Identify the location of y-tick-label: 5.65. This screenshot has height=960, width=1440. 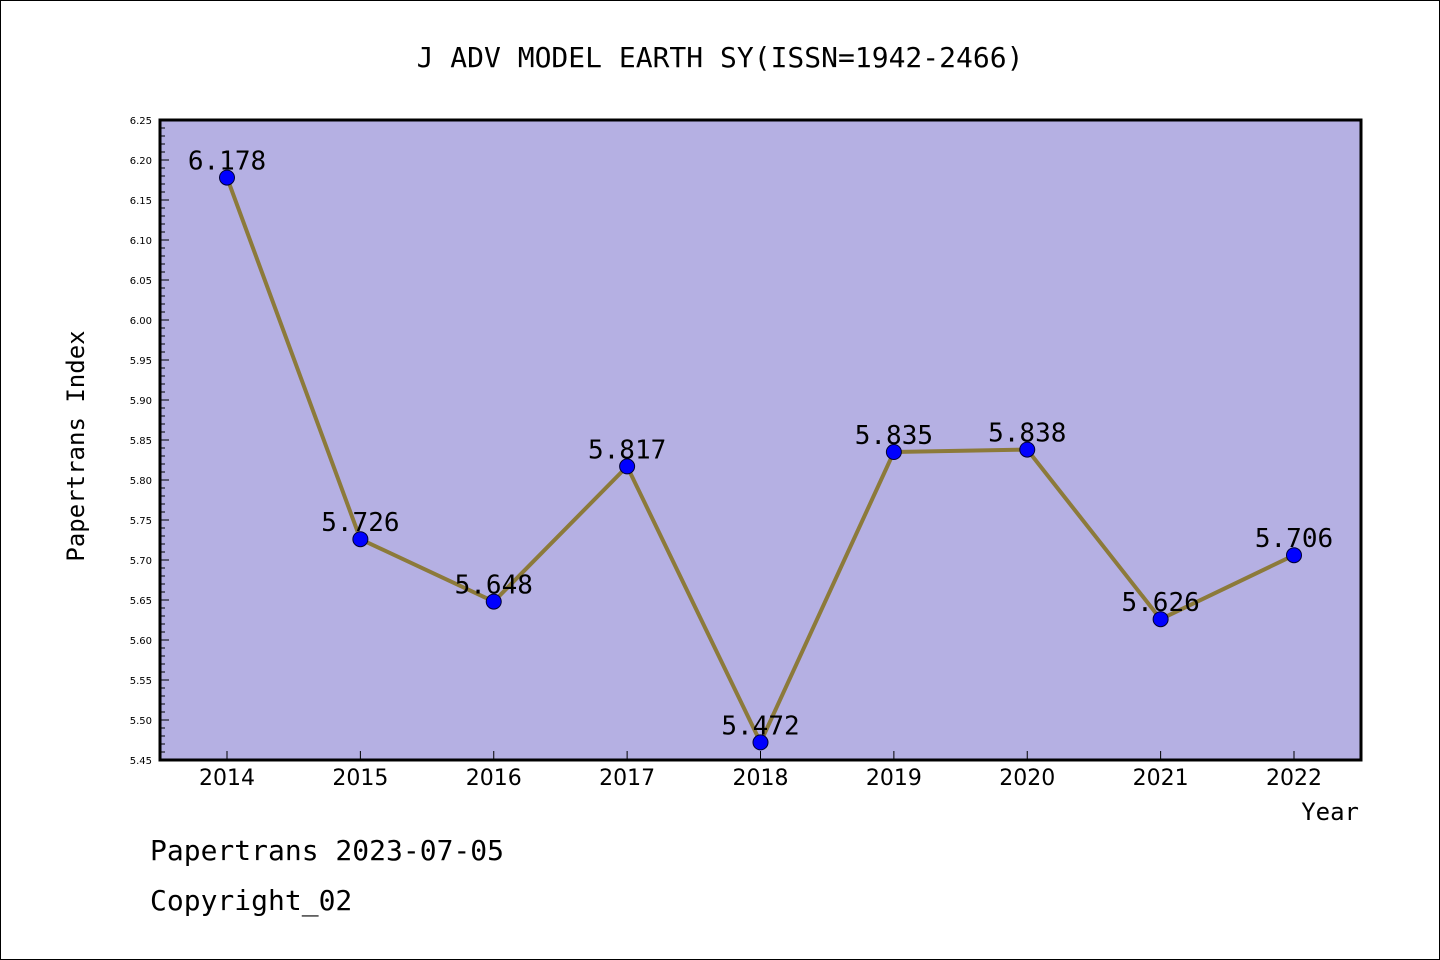
(141, 601).